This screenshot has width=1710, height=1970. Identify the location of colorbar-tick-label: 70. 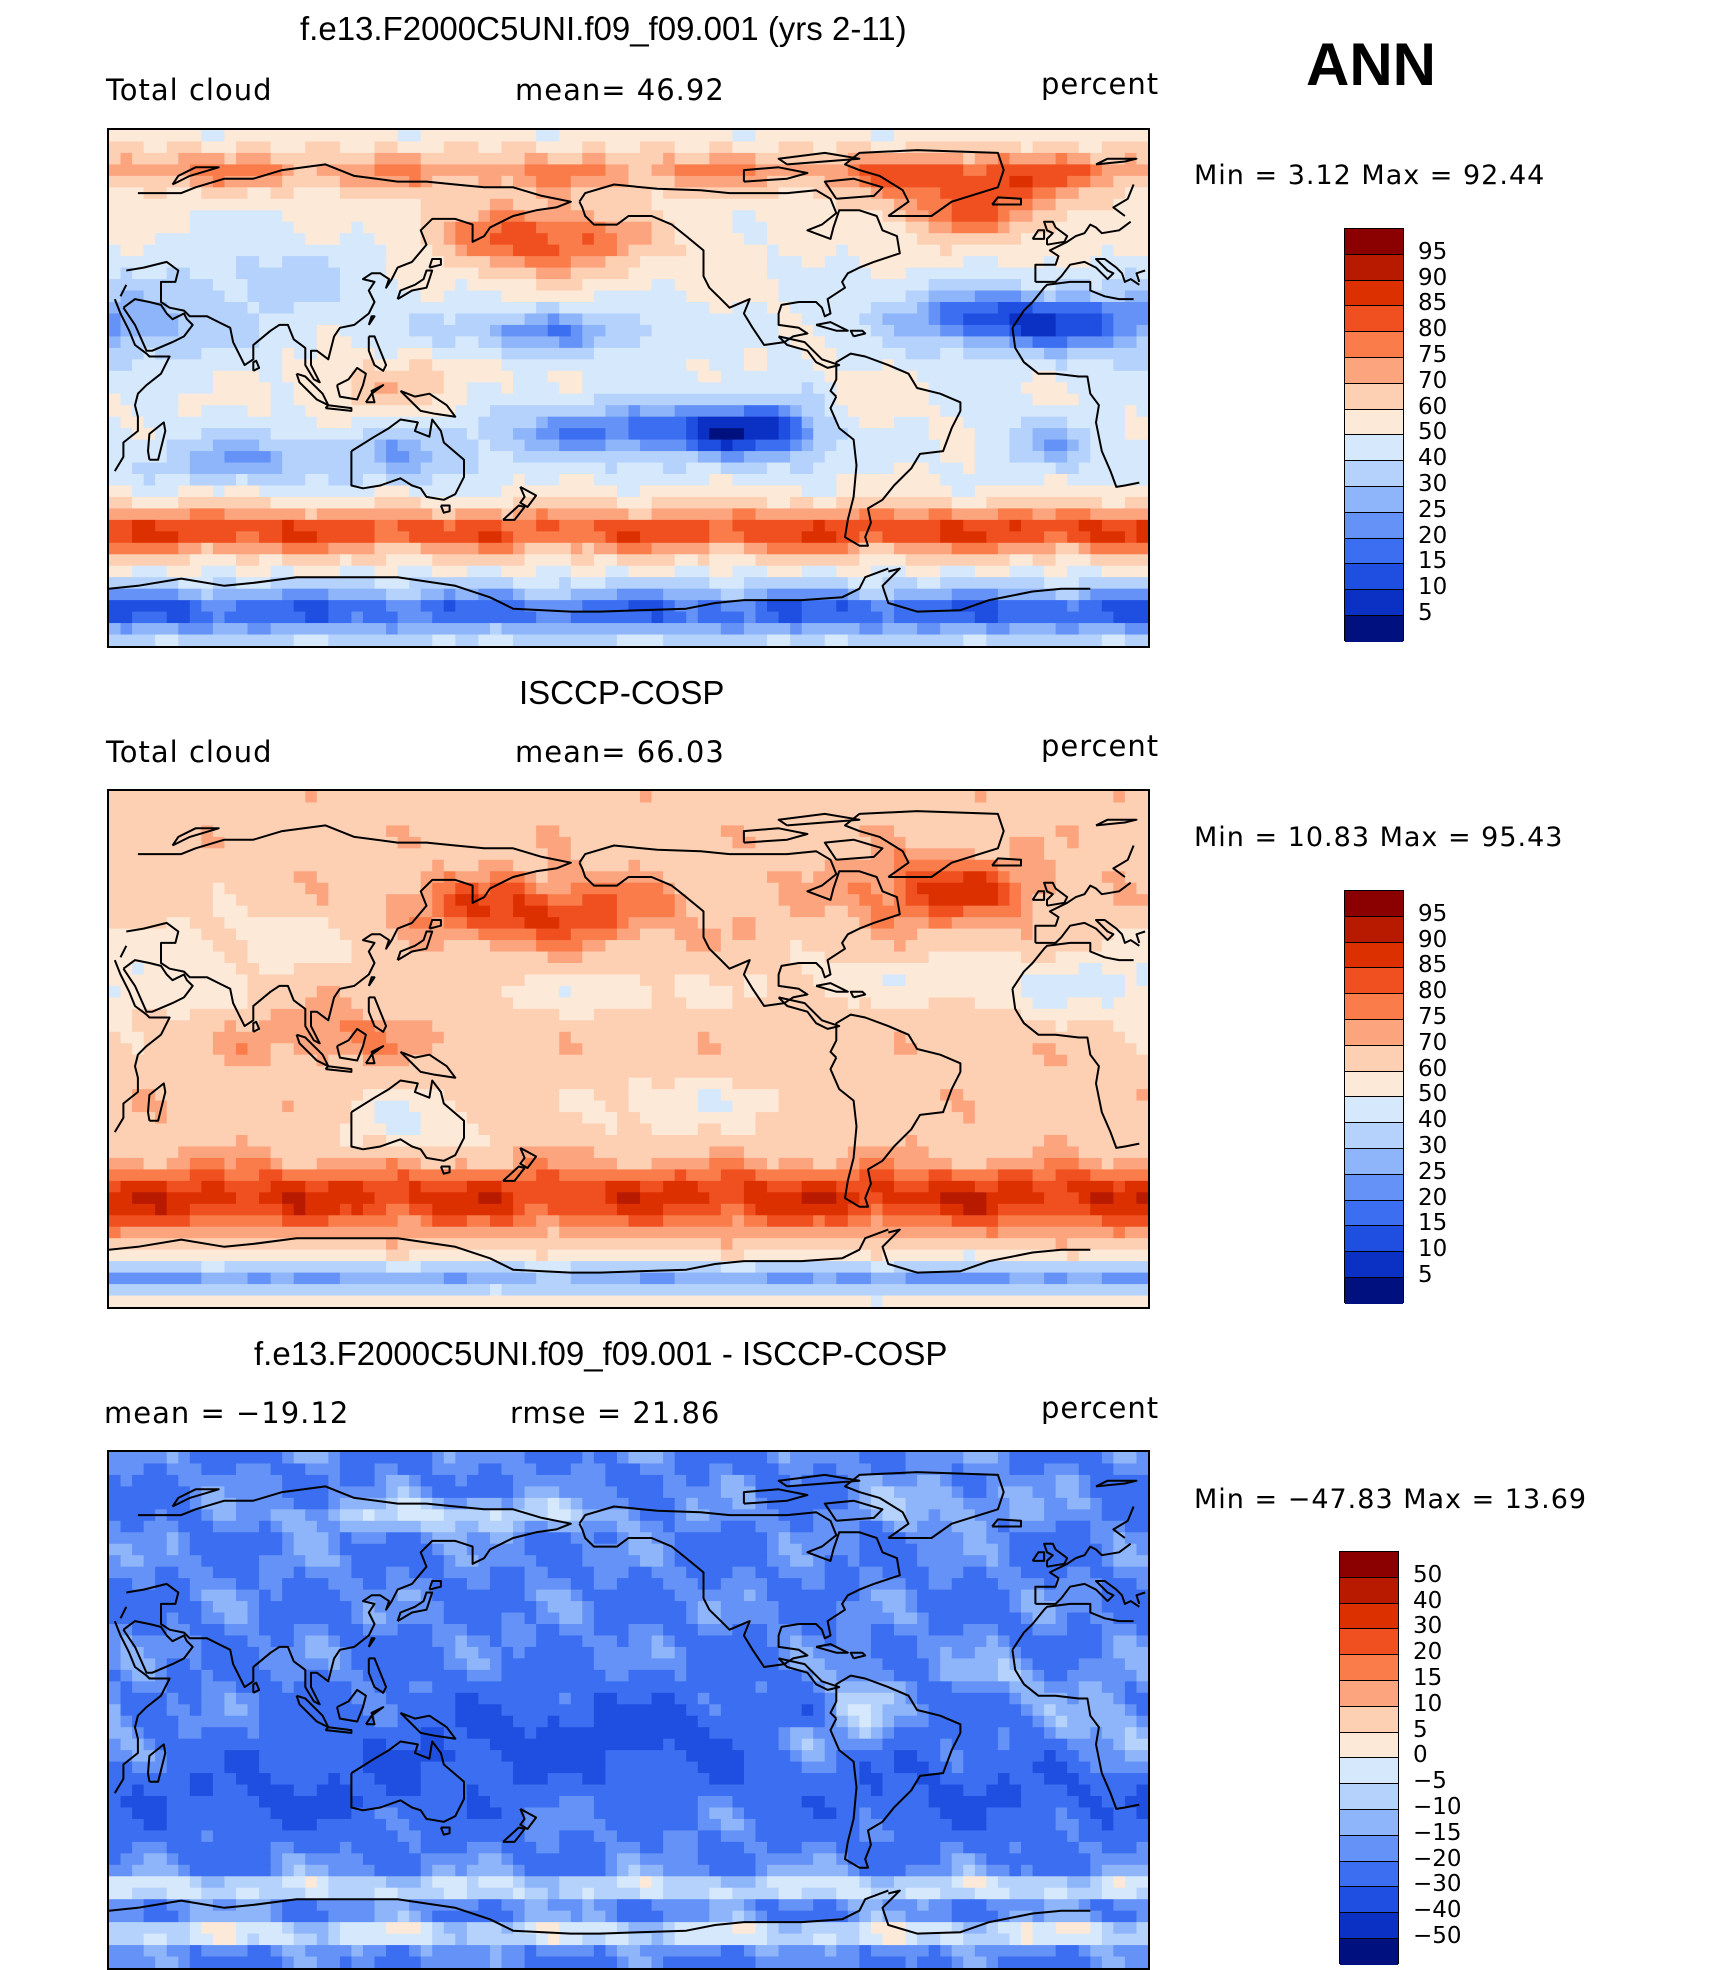
(1433, 380).